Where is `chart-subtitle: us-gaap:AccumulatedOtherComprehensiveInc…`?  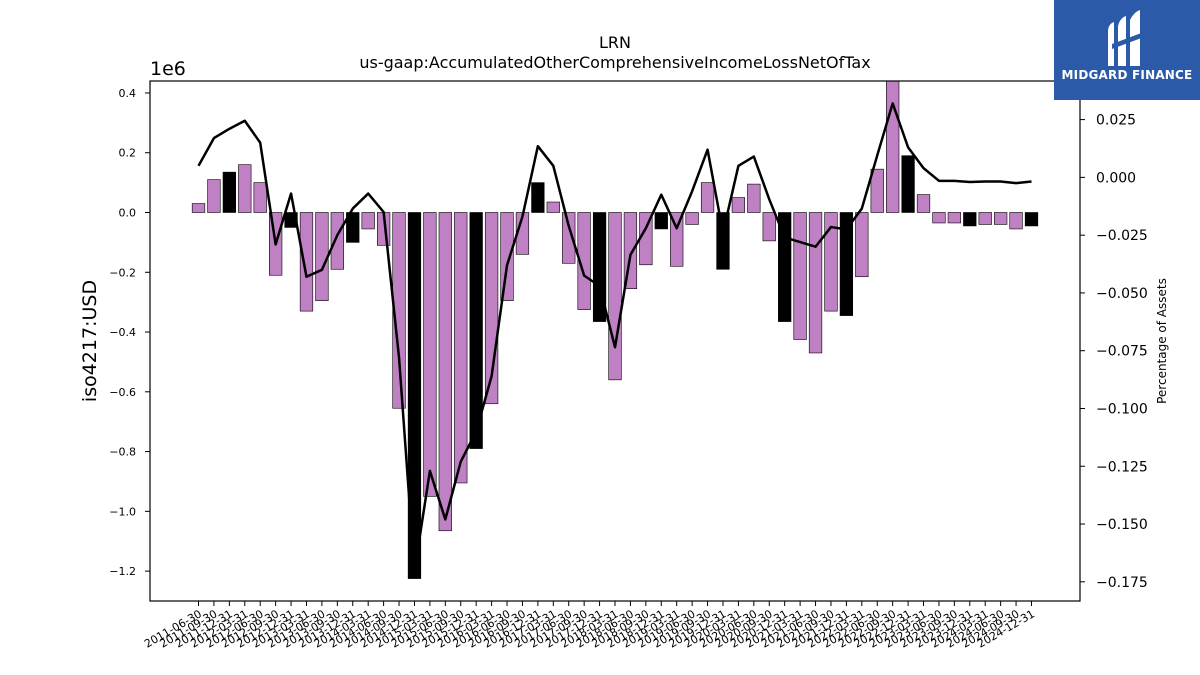 chart-subtitle: us-gaap:AccumulatedOtherComprehensiveInc… is located at coordinates (614, 62).